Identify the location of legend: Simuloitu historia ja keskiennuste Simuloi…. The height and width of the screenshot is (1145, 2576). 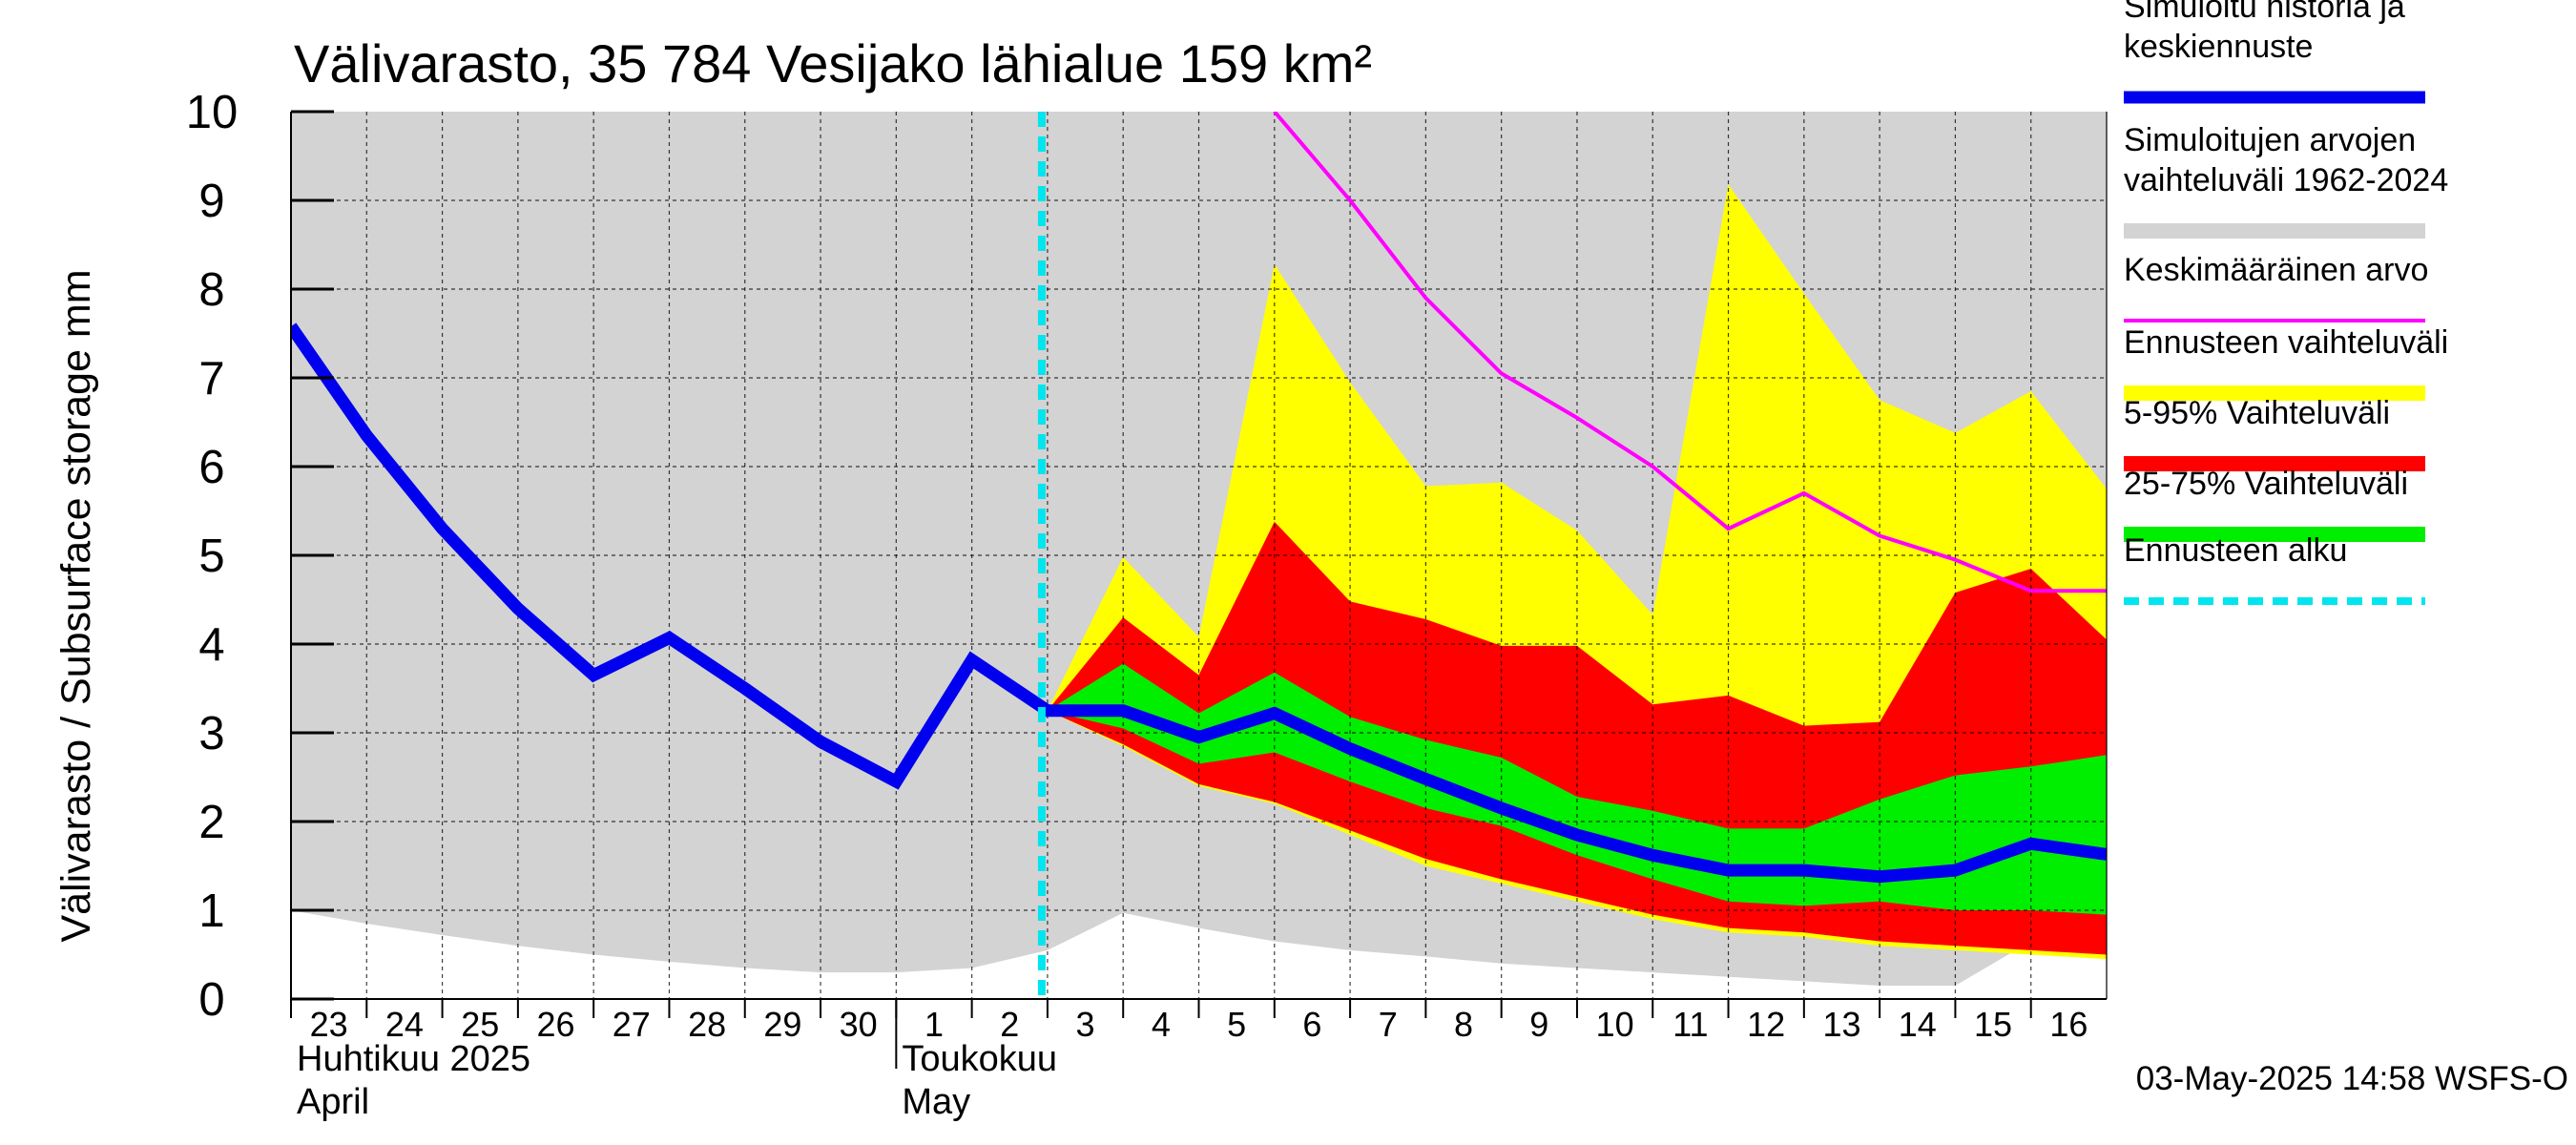
(2286, 302).